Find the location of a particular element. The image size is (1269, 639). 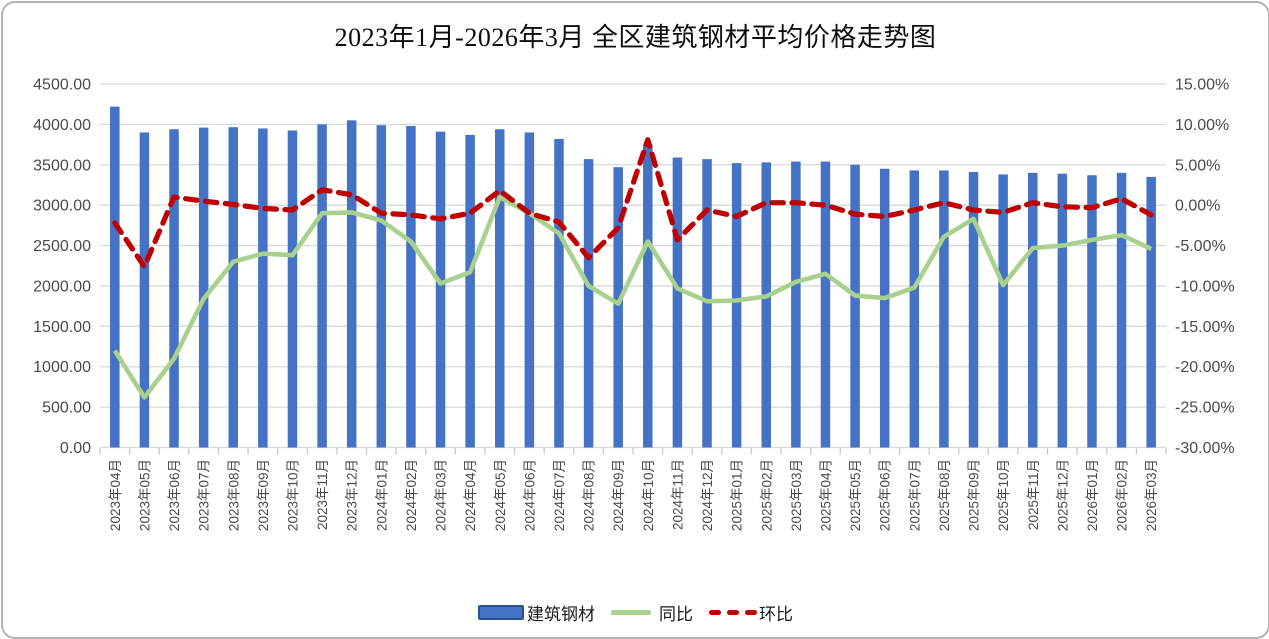

legend-label-mom: 环比 is located at coordinates (776, 614).